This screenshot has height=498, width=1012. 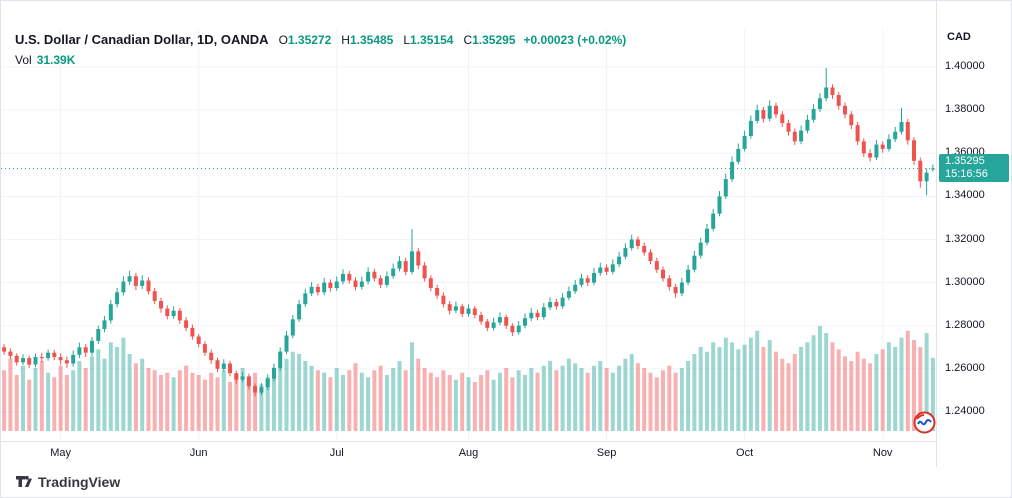 What do you see at coordinates (60, 453) in the screenshot?
I see `time-axis-label-may: May` at bounding box center [60, 453].